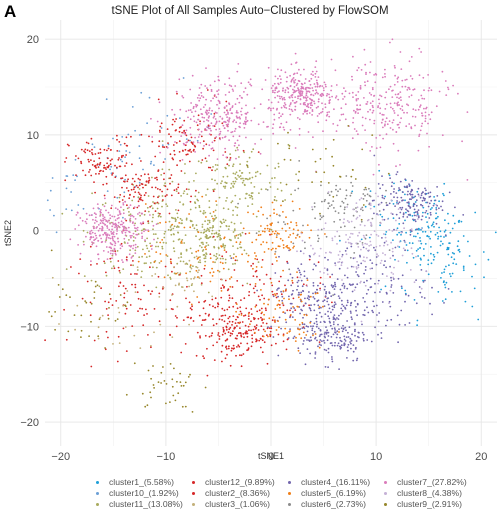  What do you see at coordinates (97, 494) in the screenshot?
I see `legend-key` at bounding box center [97, 494].